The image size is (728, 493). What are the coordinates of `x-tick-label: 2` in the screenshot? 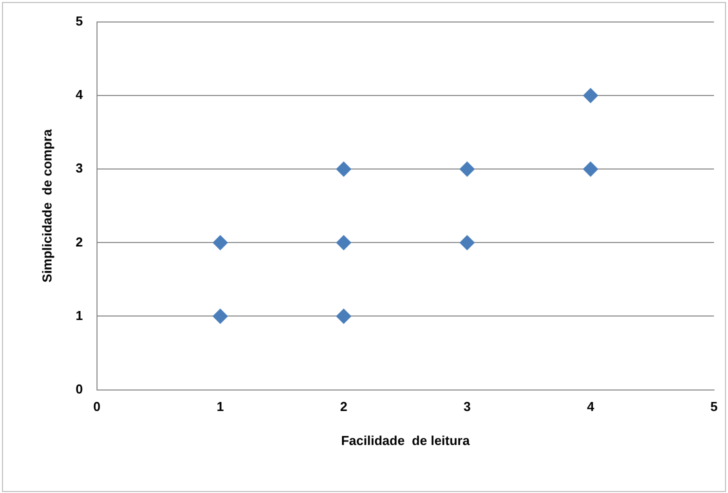 It's located at (344, 406).